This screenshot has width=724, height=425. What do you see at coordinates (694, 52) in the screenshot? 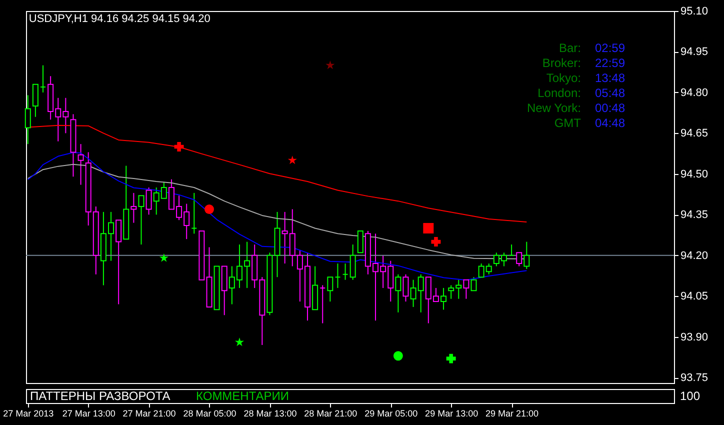
I see `y-tick-label: 94.95` at bounding box center [694, 52].